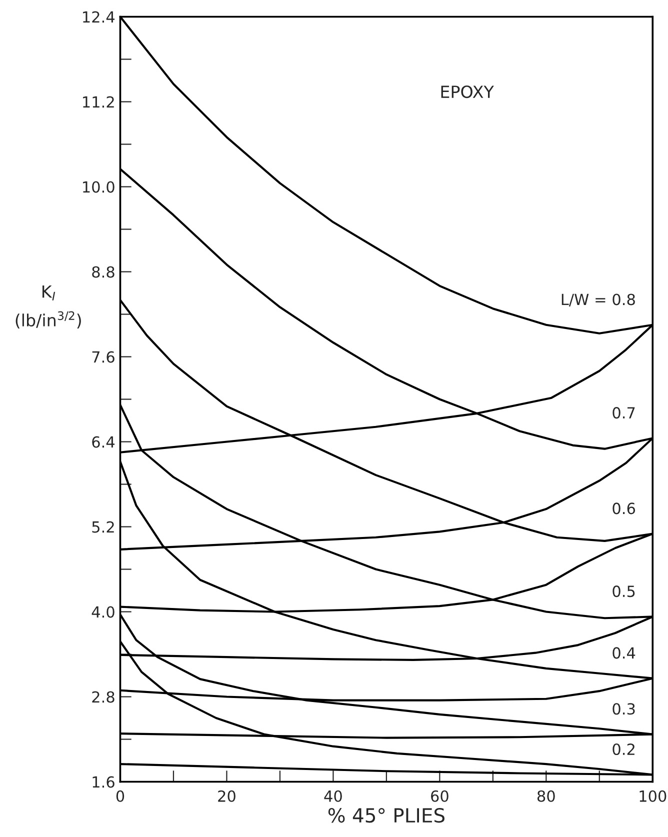 This screenshot has height=837, width=668. I want to click on y-tick-label: 8.8, so click(103, 272).